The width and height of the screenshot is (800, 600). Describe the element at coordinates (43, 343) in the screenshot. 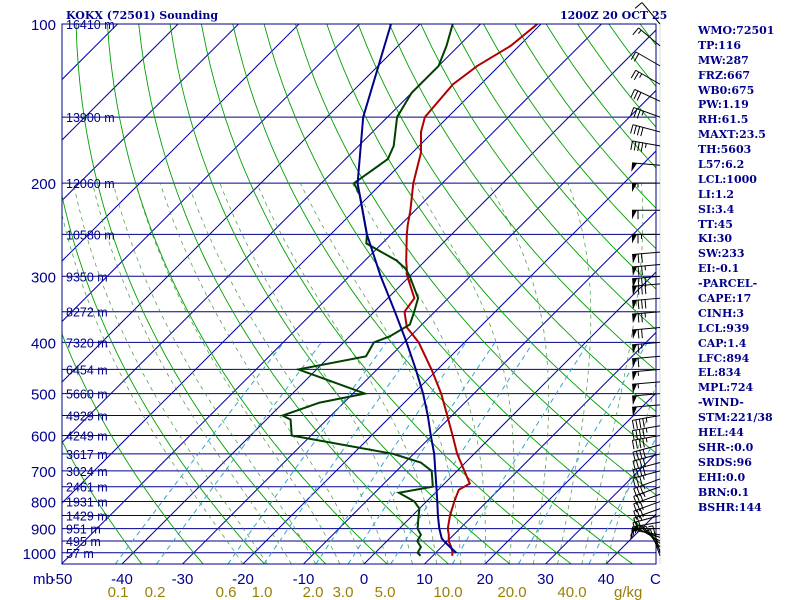

I see `pressure-tick-label: 400` at that location.